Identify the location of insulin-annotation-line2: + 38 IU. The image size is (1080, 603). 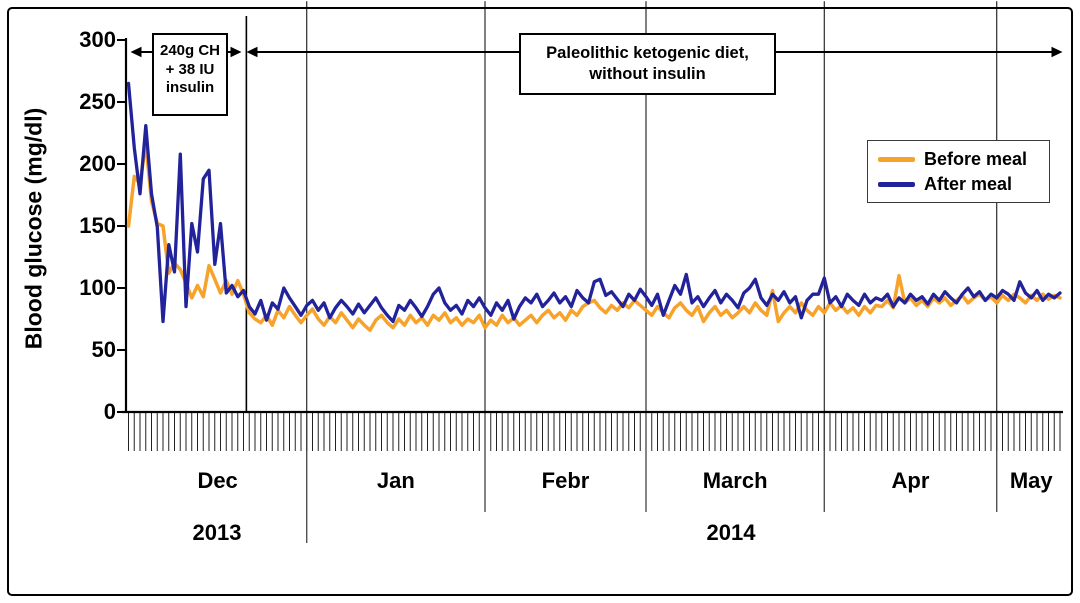
(190, 69).